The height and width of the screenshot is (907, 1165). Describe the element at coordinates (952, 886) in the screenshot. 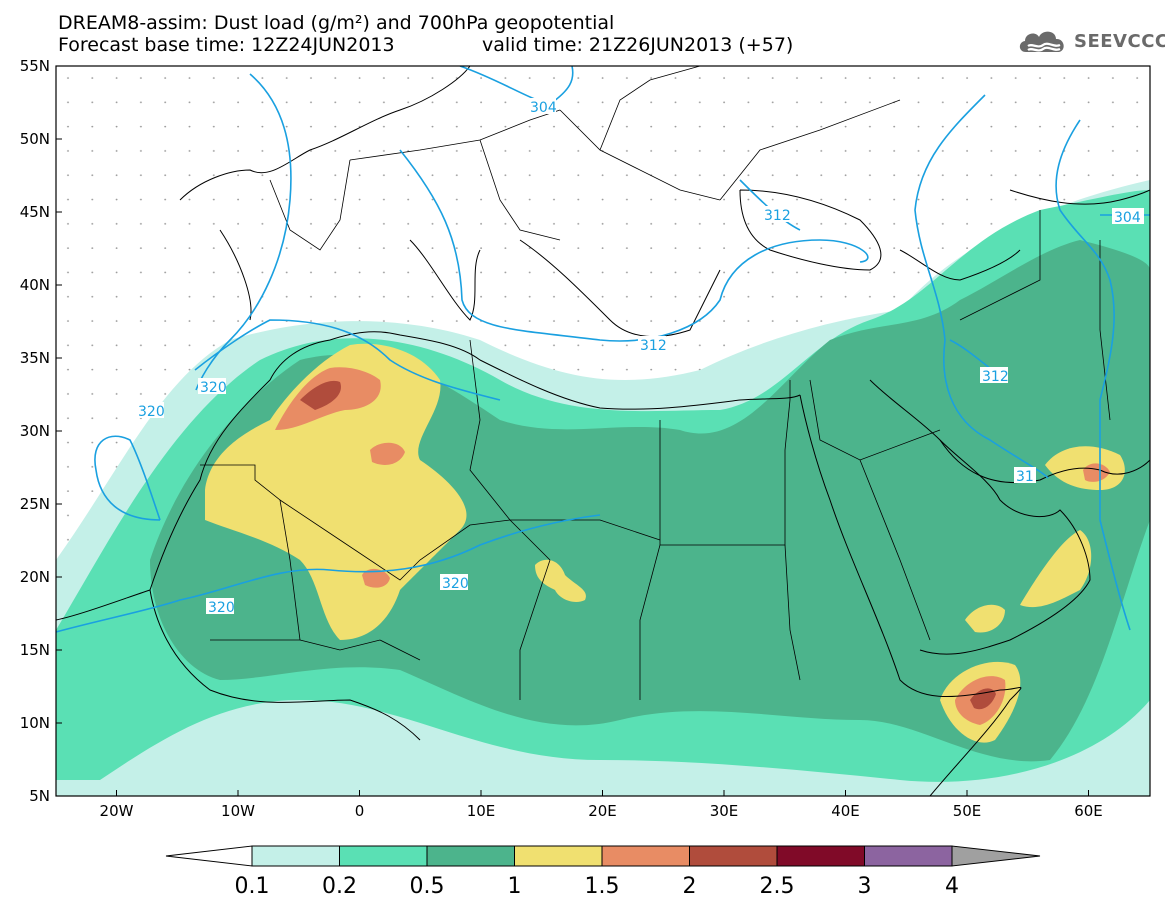

I see `colorbar-label: 4` at that location.